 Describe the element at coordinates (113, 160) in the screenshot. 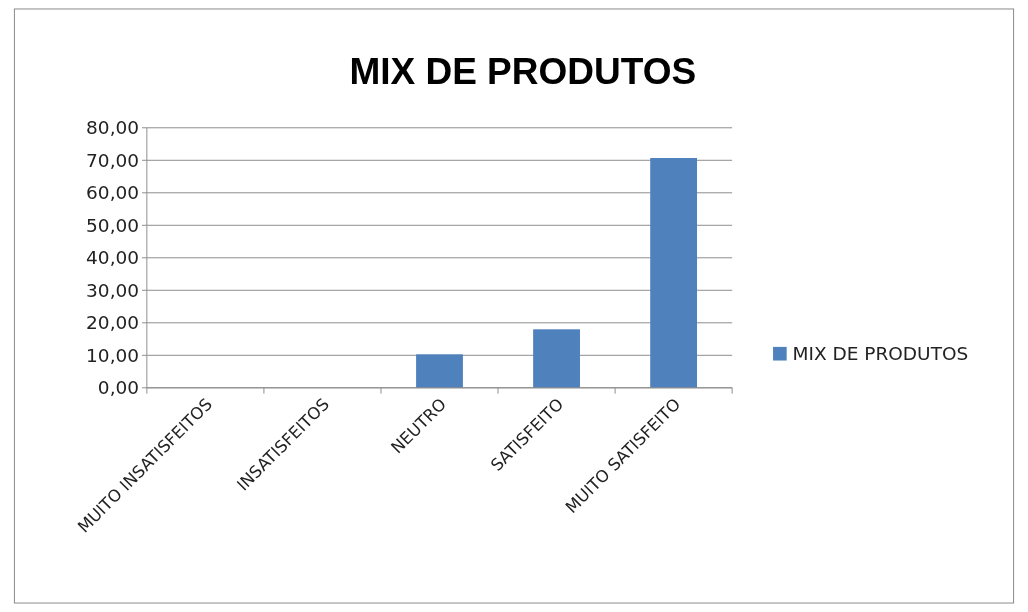

I see `y-tick-label: 70,00` at that location.